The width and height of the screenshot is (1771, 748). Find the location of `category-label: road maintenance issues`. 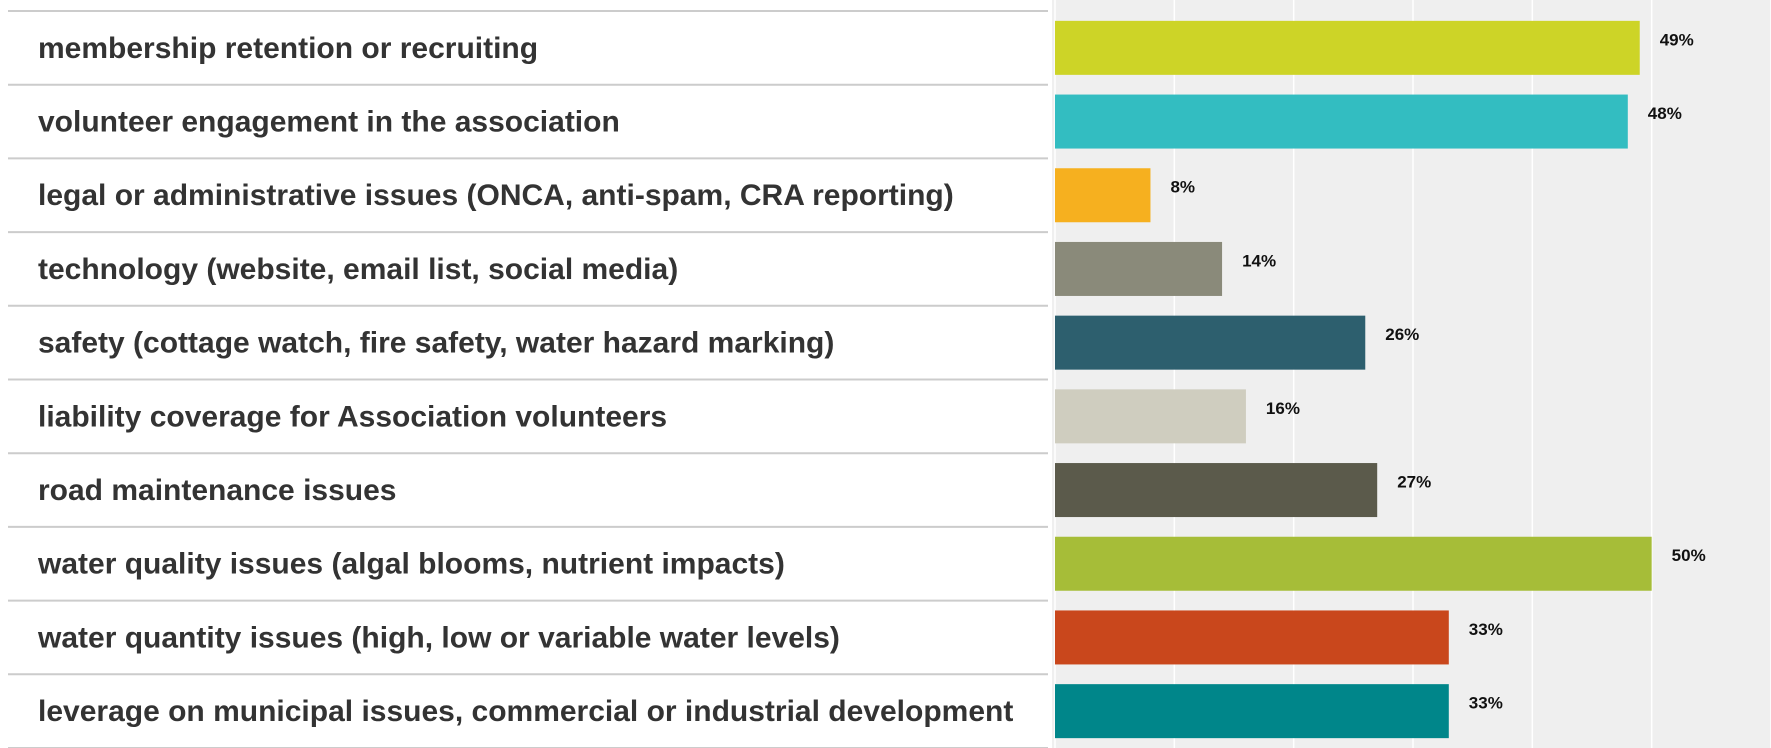

category-label: road maintenance issues is located at coordinates (217, 490).